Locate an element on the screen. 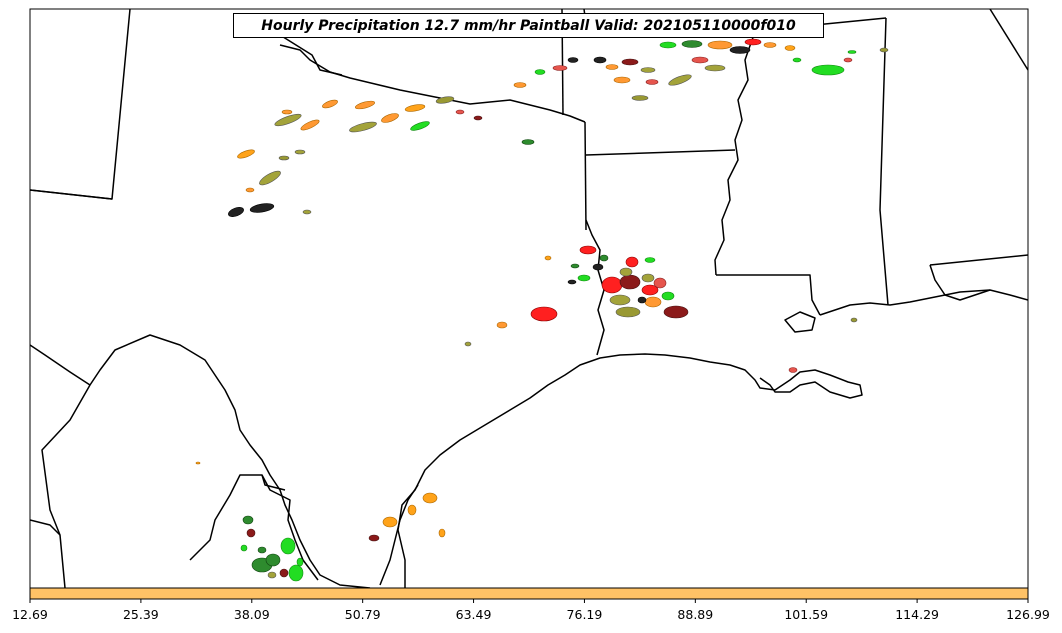 The height and width of the screenshot is (633, 1062). border-ga-al is located at coordinates (1008, 40).